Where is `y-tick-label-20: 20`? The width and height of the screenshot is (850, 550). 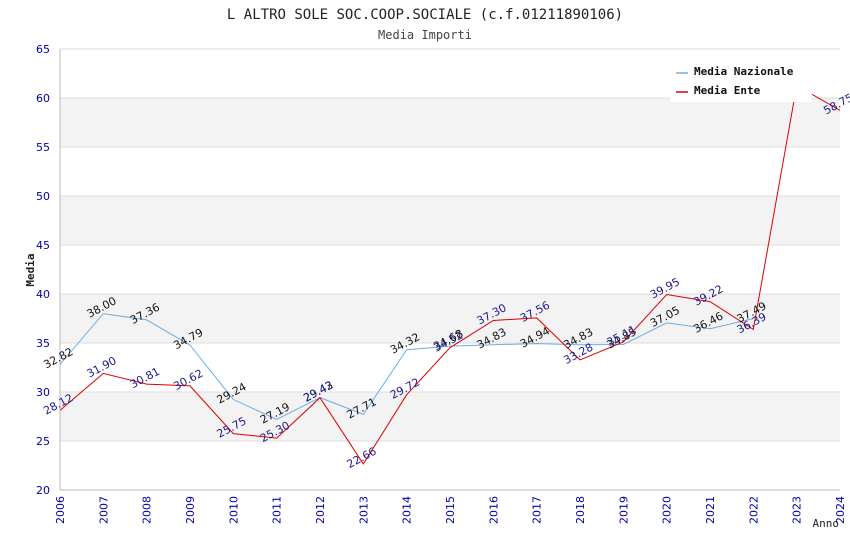
y-tick-label-20: 20 is located at coordinates (43, 490).